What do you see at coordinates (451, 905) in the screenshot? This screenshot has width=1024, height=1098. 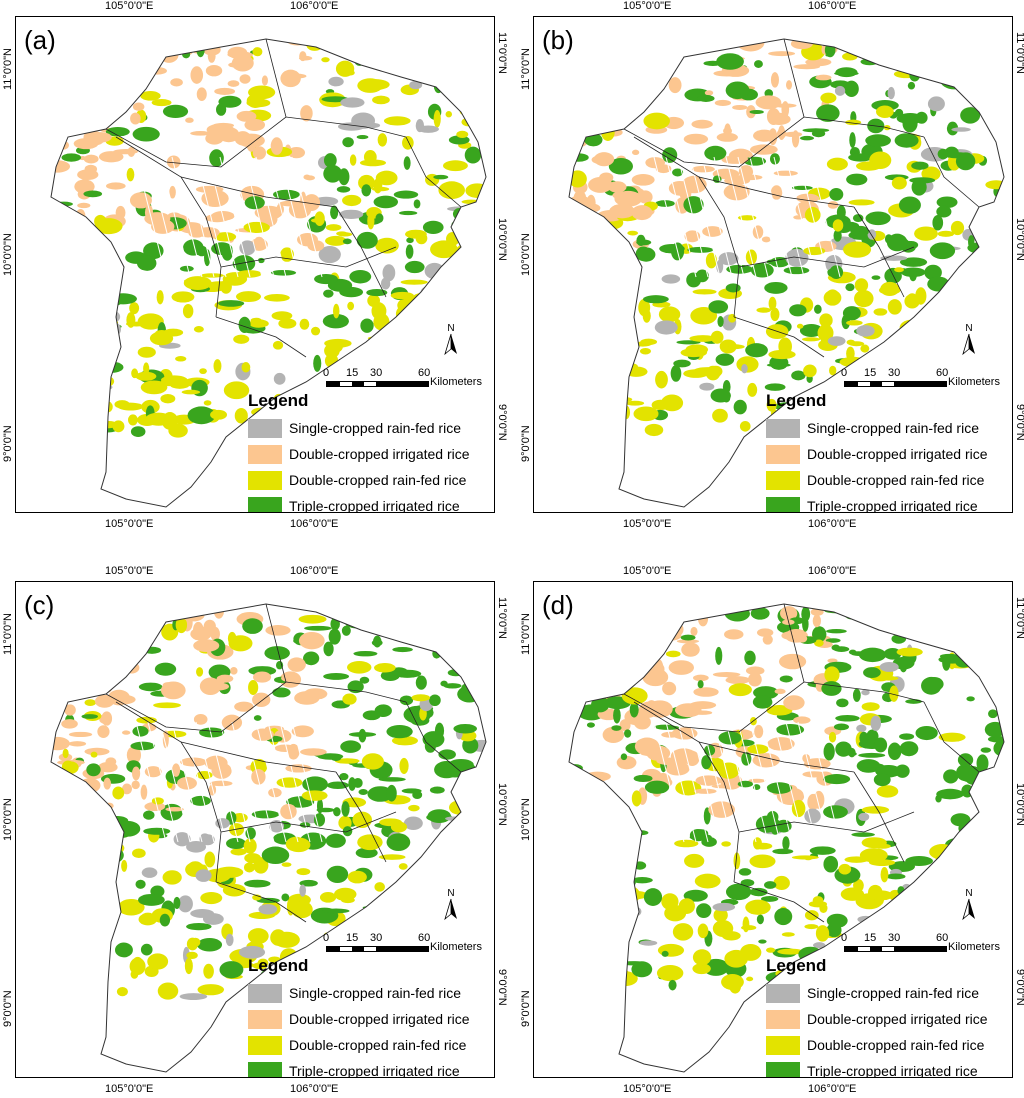 I see `north-arrow: N` at bounding box center [451, 905].